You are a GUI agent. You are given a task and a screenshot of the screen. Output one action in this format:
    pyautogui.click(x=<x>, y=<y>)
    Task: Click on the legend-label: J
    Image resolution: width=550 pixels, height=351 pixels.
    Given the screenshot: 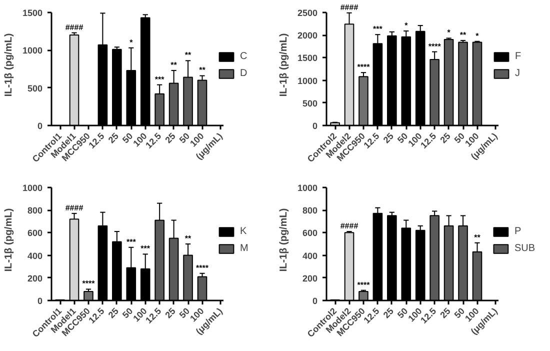 What is the action you would take?
    pyautogui.click(x=518, y=73)
    